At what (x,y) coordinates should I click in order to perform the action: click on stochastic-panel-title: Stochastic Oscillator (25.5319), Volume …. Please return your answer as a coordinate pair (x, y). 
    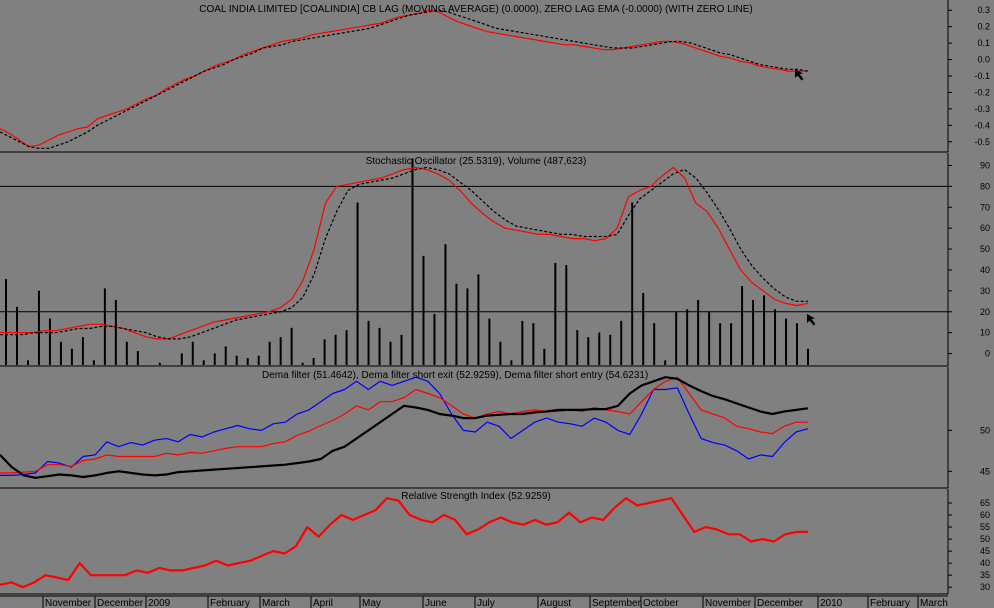
    Looking at the image, I should click on (476, 161).